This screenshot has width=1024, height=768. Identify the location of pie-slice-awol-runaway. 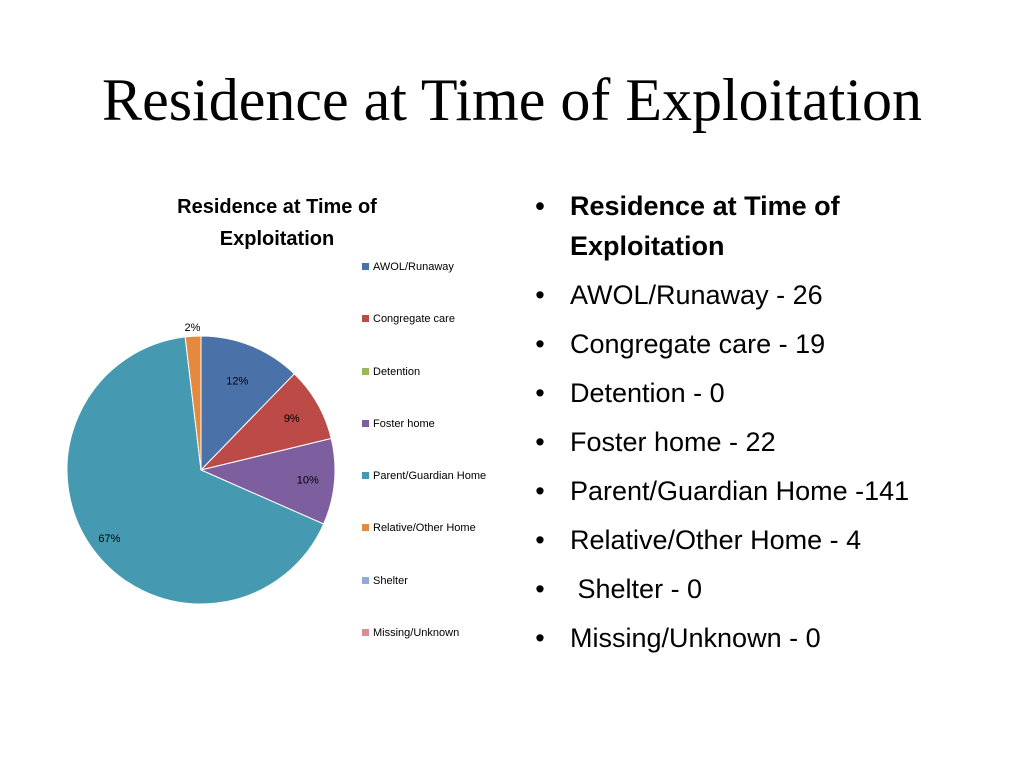
(248, 403).